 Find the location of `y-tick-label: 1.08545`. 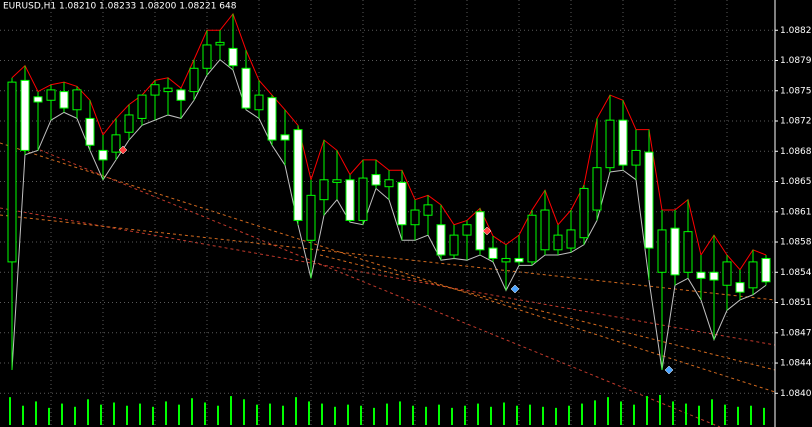

y-tick-label: 1.08545 is located at coordinates (796, 273).